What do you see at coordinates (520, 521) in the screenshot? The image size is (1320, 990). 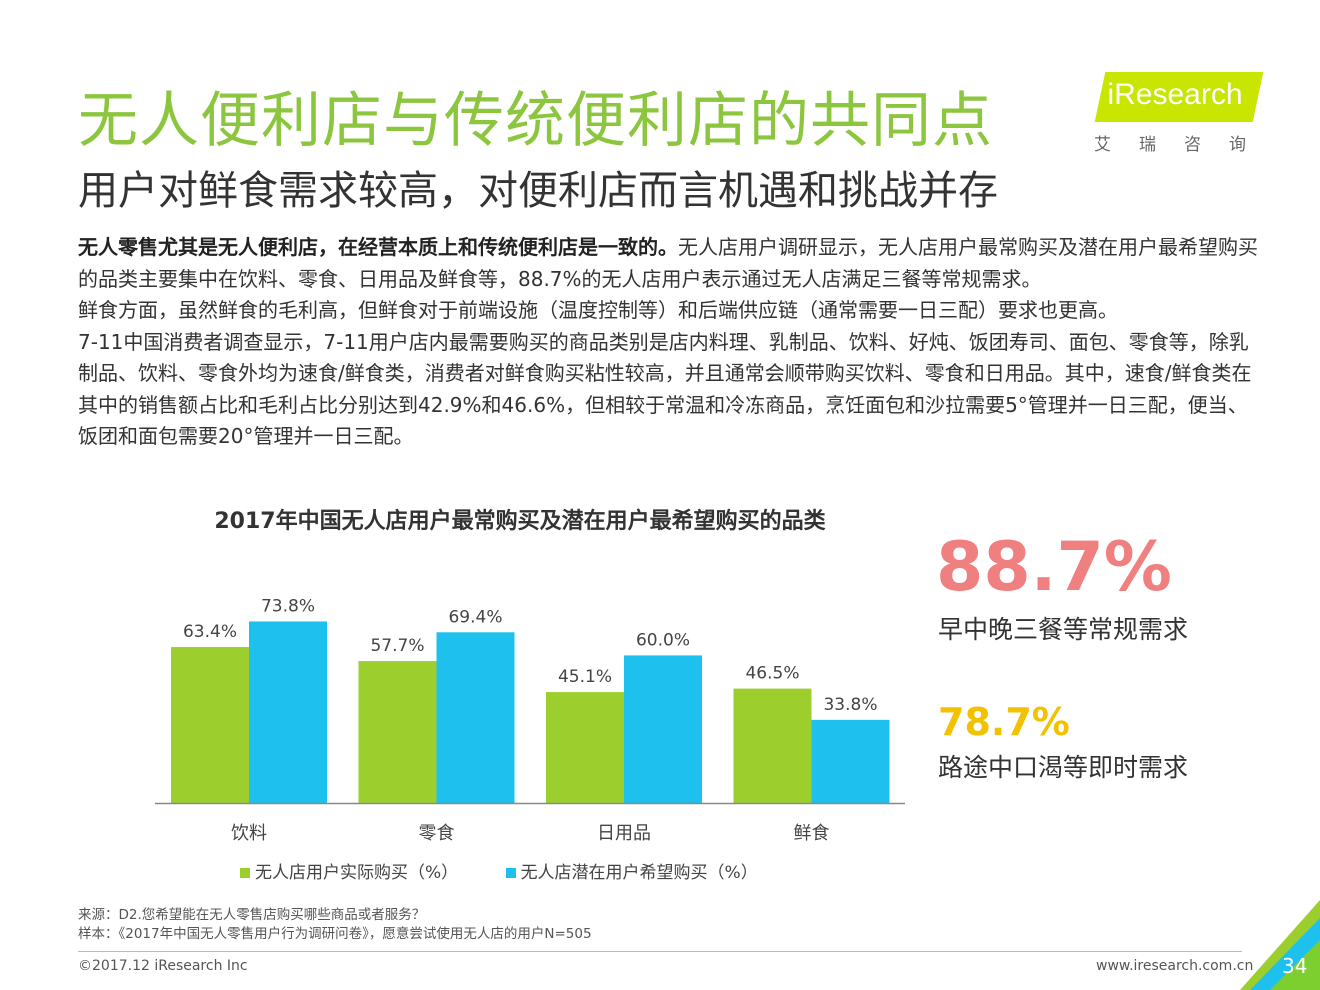 I see `chart-title: 2017年中国无人店用户最常购买及潜在用户最希望购买的品类` at bounding box center [520, 521].